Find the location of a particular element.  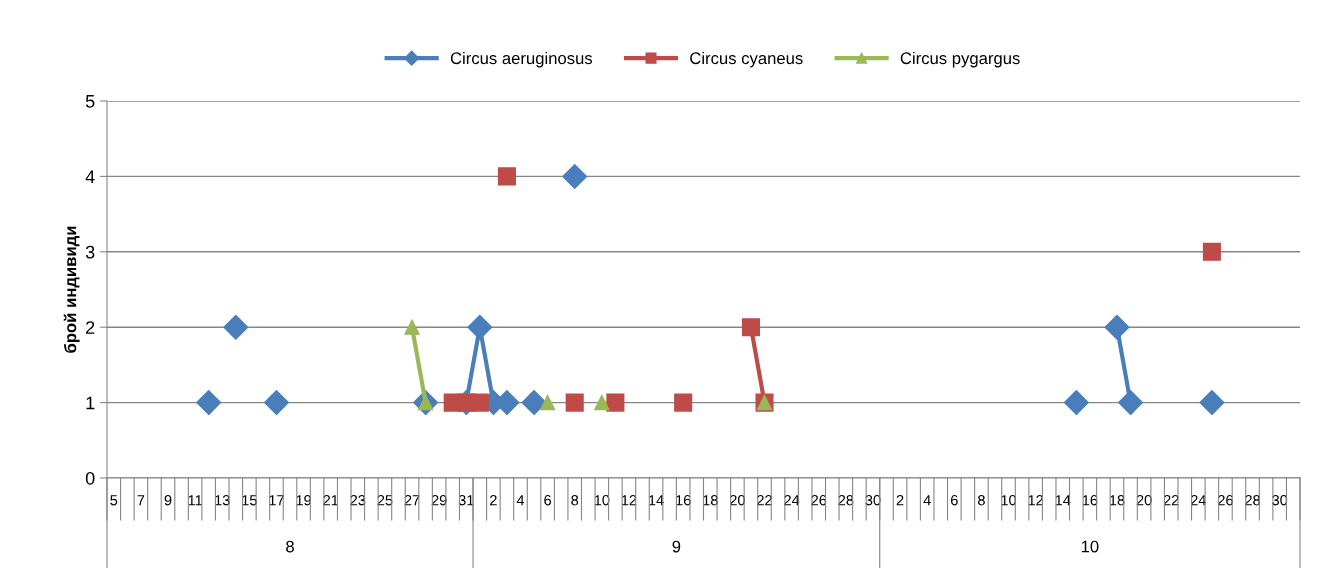

y-tick-label: 4 is located at coordinates (90, 176).